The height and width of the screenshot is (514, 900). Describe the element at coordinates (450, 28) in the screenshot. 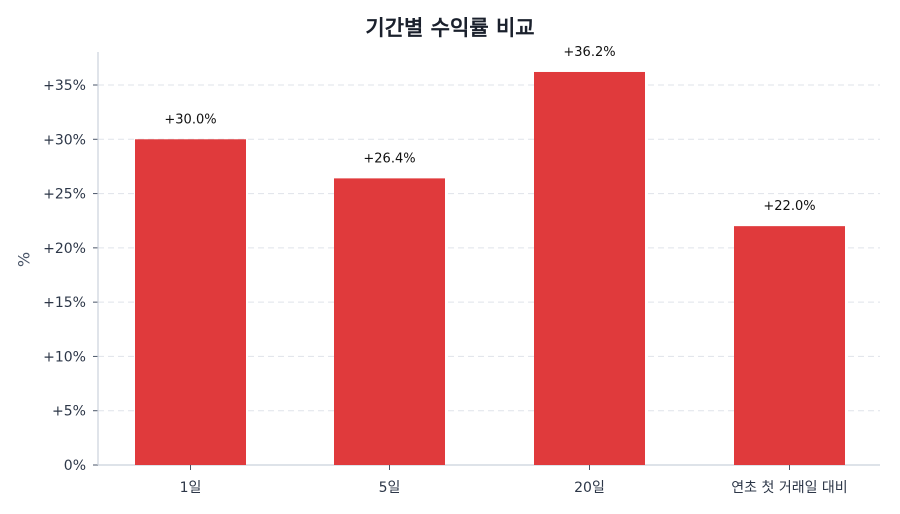

I see `chart-title: 기간별 수익률 비교` at that location.